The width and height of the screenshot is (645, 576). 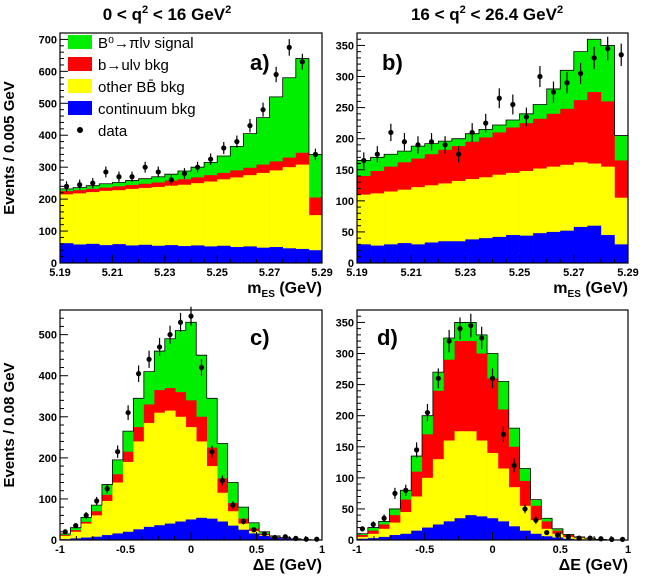 What do you see at coordinates (48, 136) in the screenshot?
I see `y-tick-label: 400` at bounding box center [48, 136].